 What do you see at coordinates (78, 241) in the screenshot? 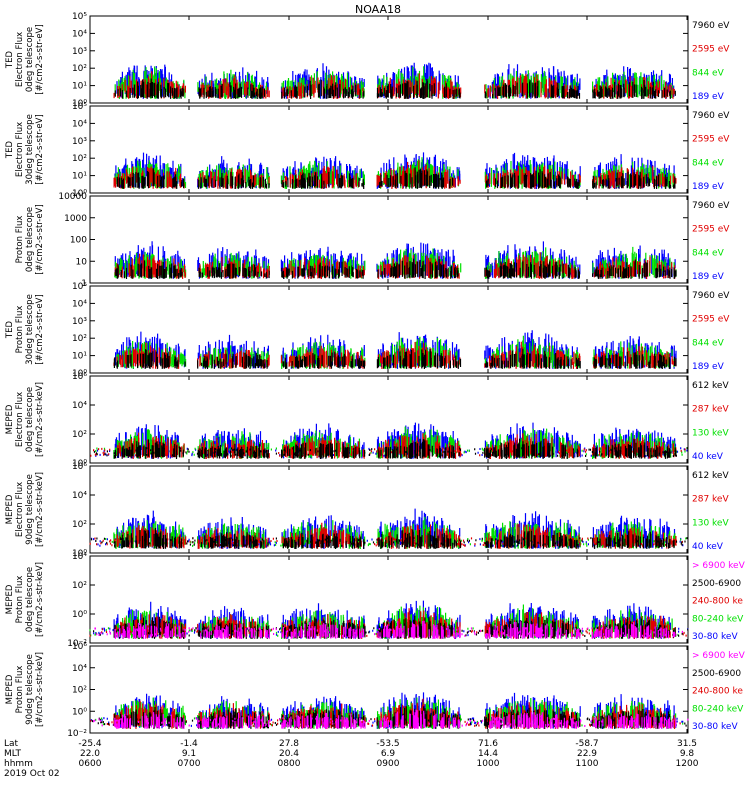
I see `y-tick-label: 100` at bounding box center [78, 241].